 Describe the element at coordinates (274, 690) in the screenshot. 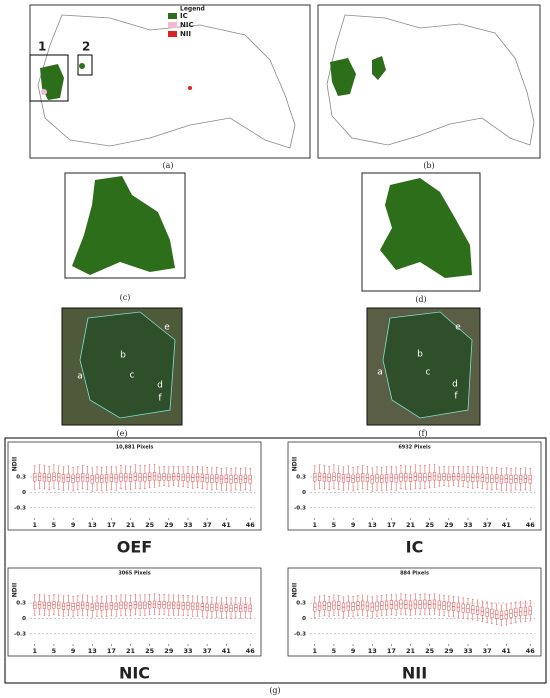

I see `panel-label: (g)` at that location.